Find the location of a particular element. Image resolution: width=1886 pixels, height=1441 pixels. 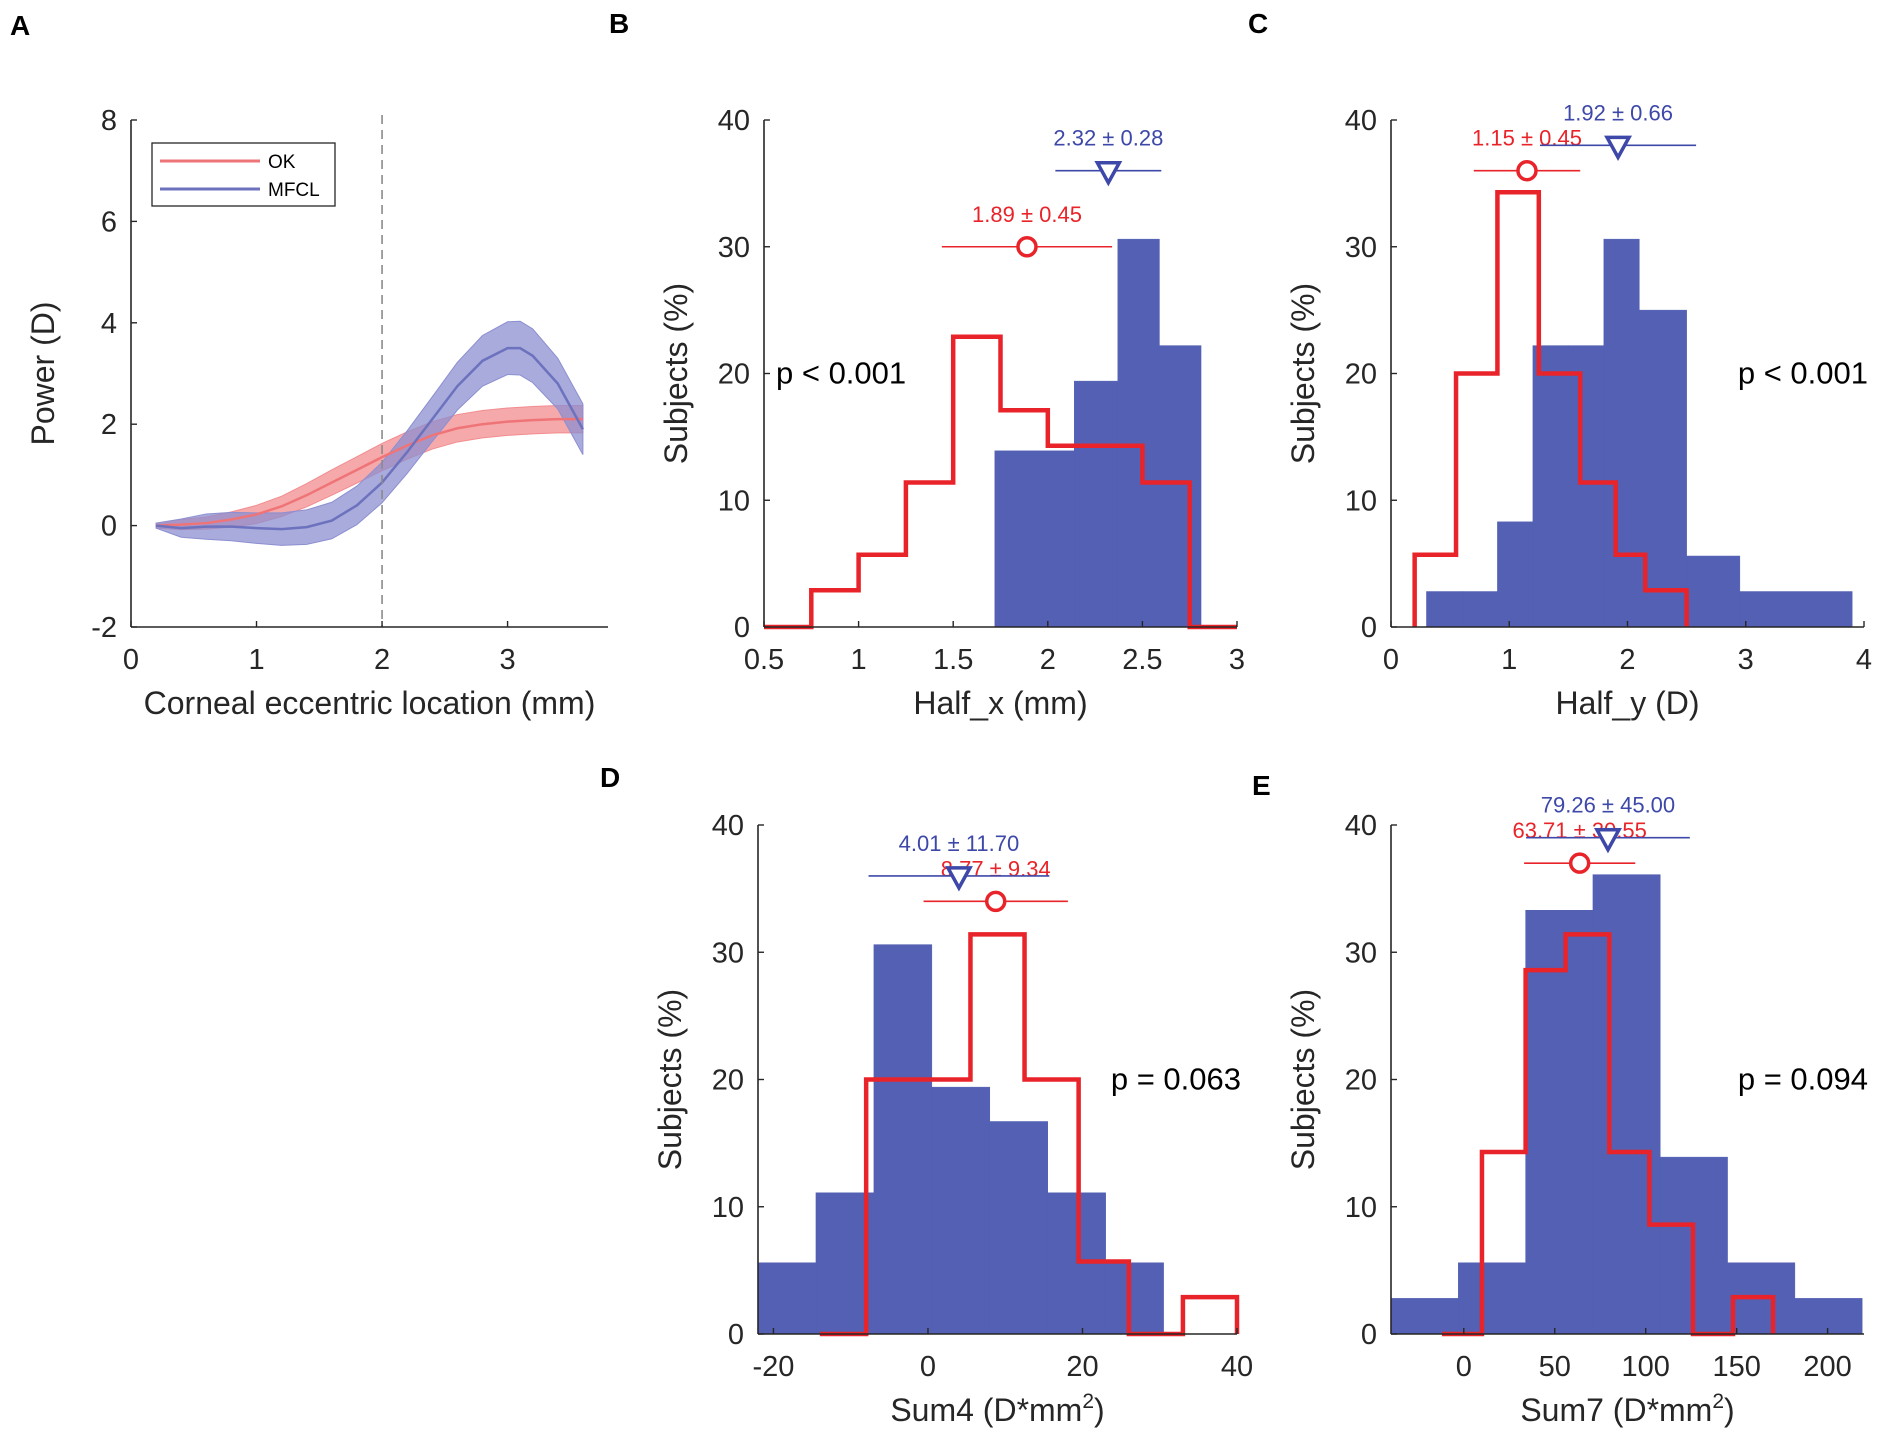

legend-box is located at coordinates (243, 174).